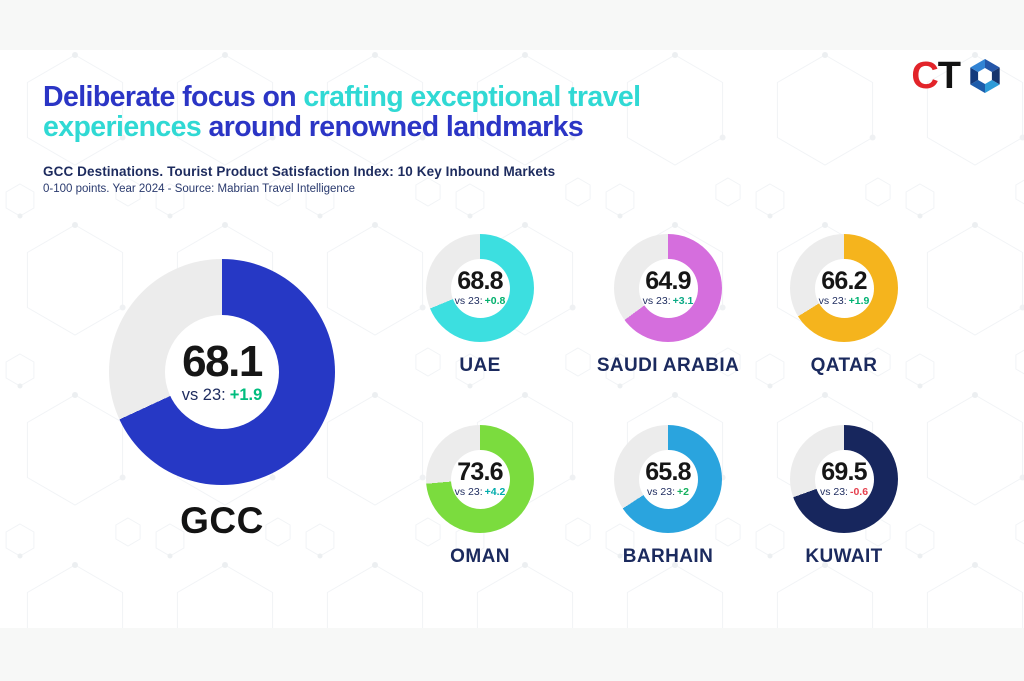 Image resolution: width=1024 pixels, height=681 pixels. Describe the element at coordinates (126, 127) in the screenshot. I see `title-segment: experiences` at that location.